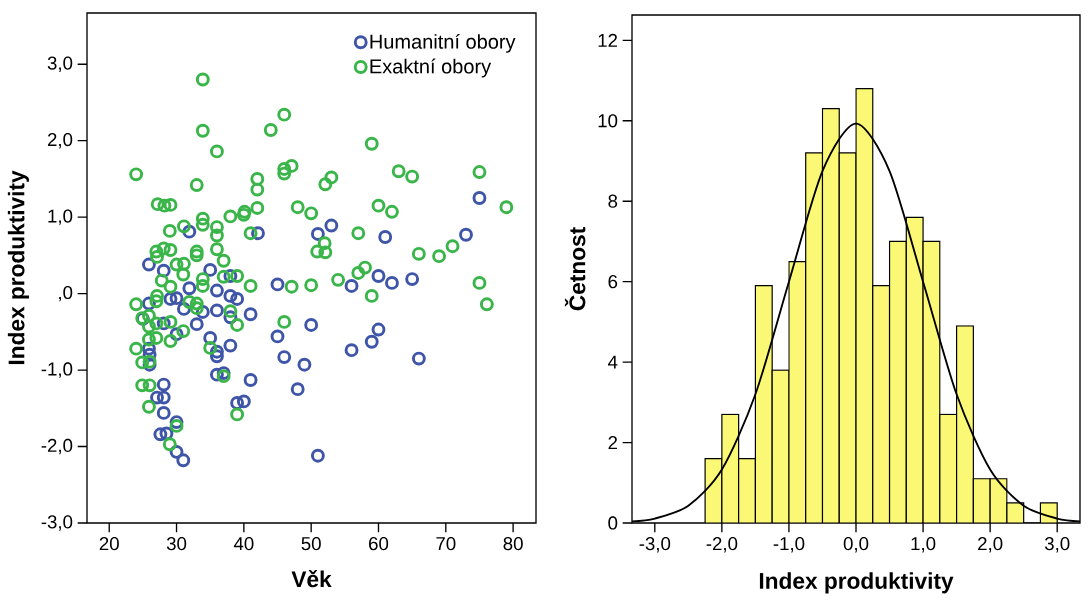 The height and width of the screenshot is (605, 1089). What do you see at coordinates (608, 121) in the screenshot?
I see `y-tick-label: 10` at bounding box center [608, 121].